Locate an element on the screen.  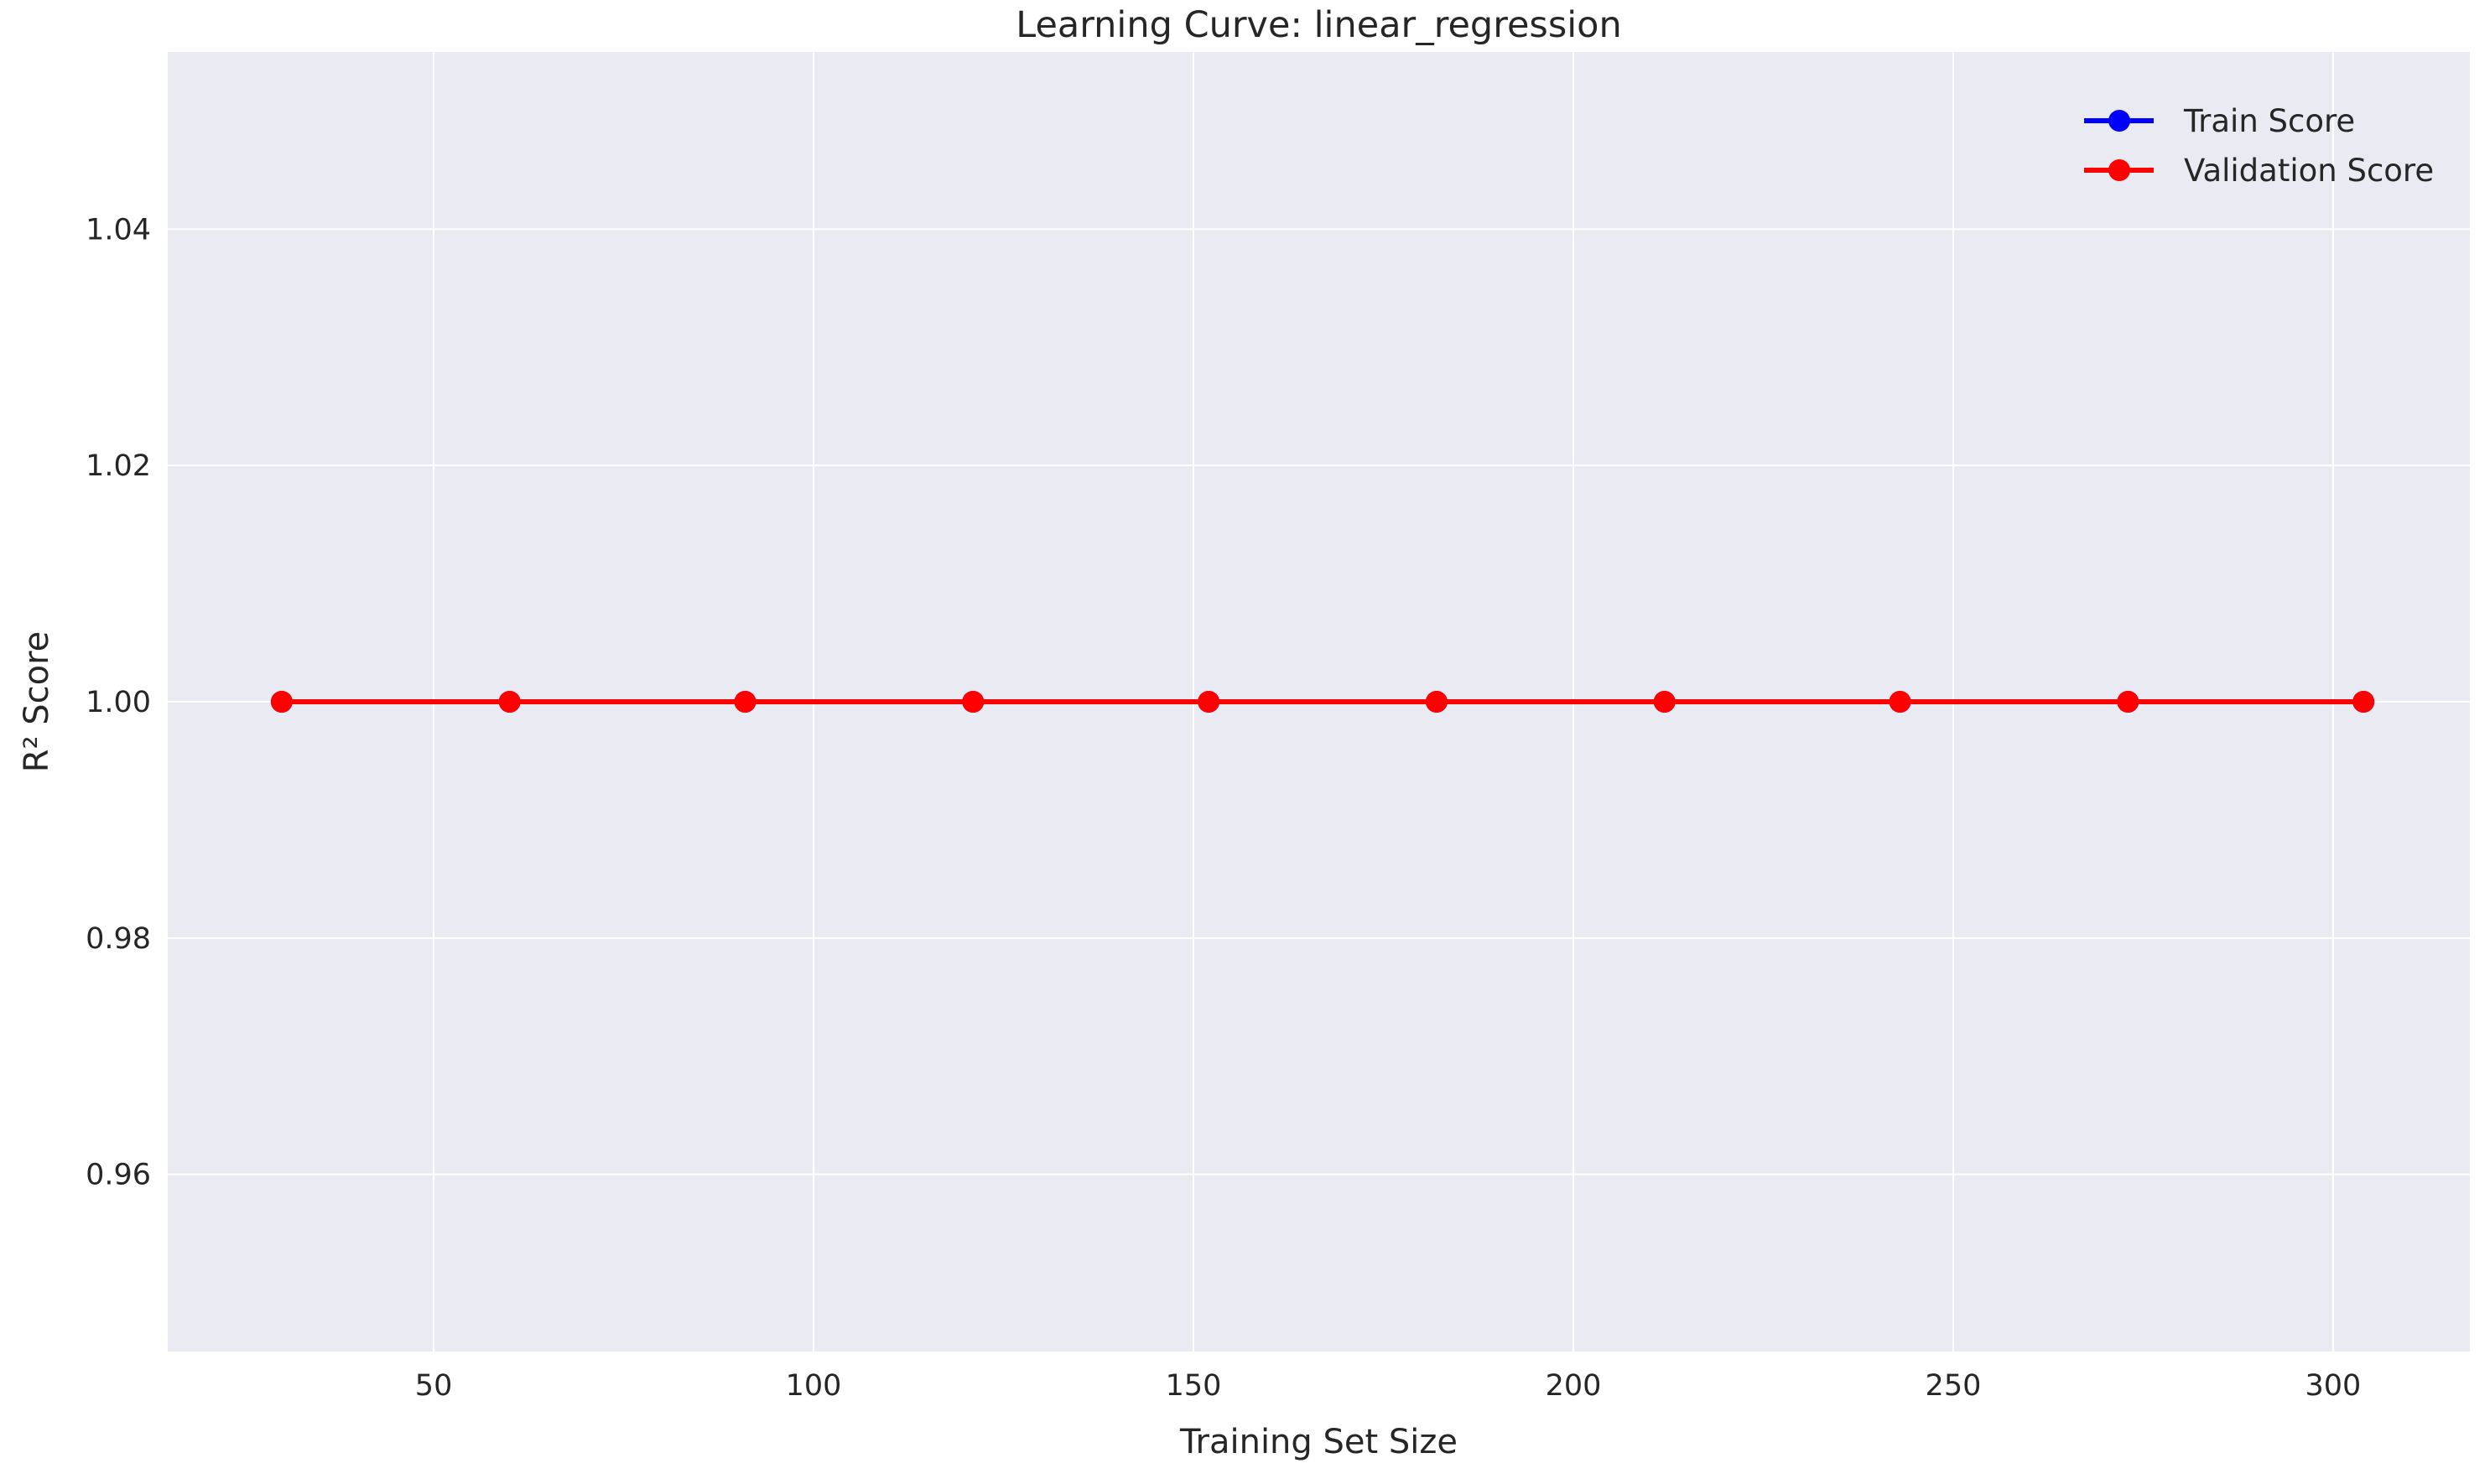
legend-label-train: Train Score is located at coordinates (2269, 121).